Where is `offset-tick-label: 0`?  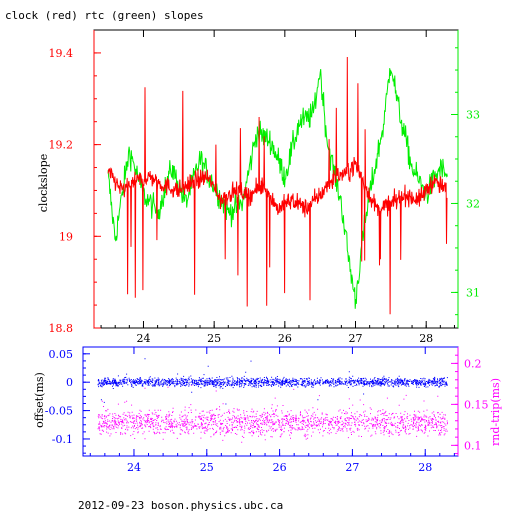 offset-tick-label: 0 is located at coordinates (69, 382).